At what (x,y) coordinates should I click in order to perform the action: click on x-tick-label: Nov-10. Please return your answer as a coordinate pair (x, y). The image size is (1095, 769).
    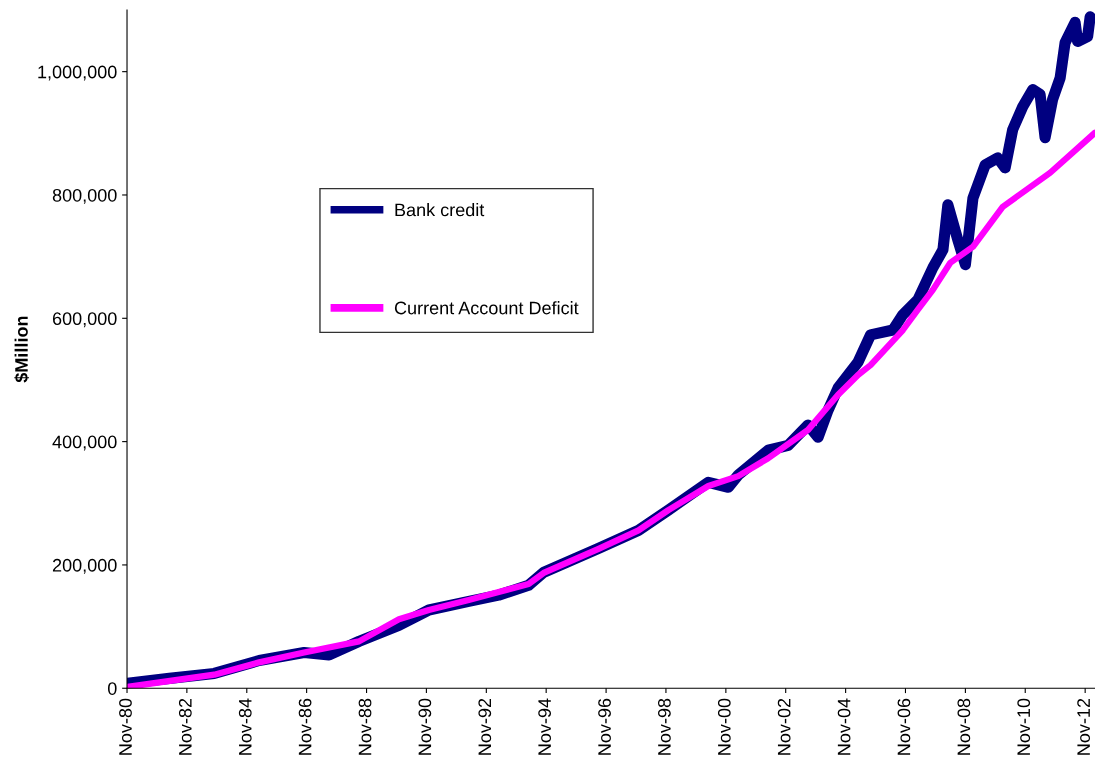
    Looking at the image, I should click on (1024, 726).